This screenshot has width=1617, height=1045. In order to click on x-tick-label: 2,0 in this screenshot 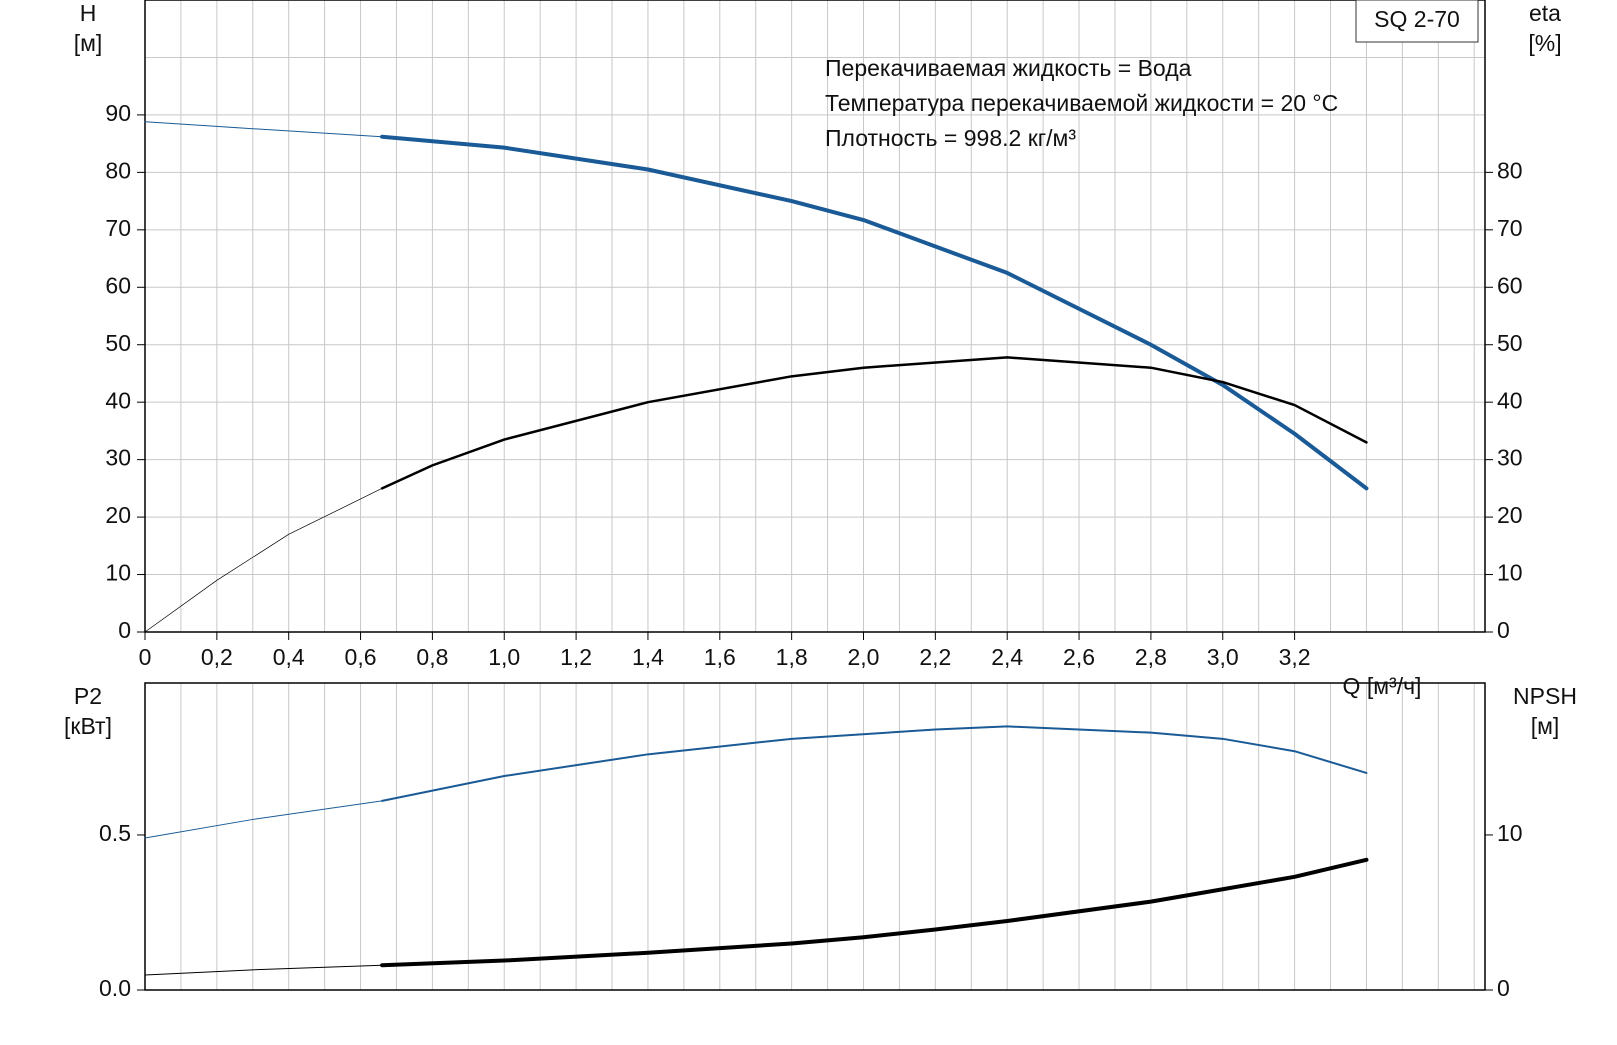, I will do `click(864, 657)`.